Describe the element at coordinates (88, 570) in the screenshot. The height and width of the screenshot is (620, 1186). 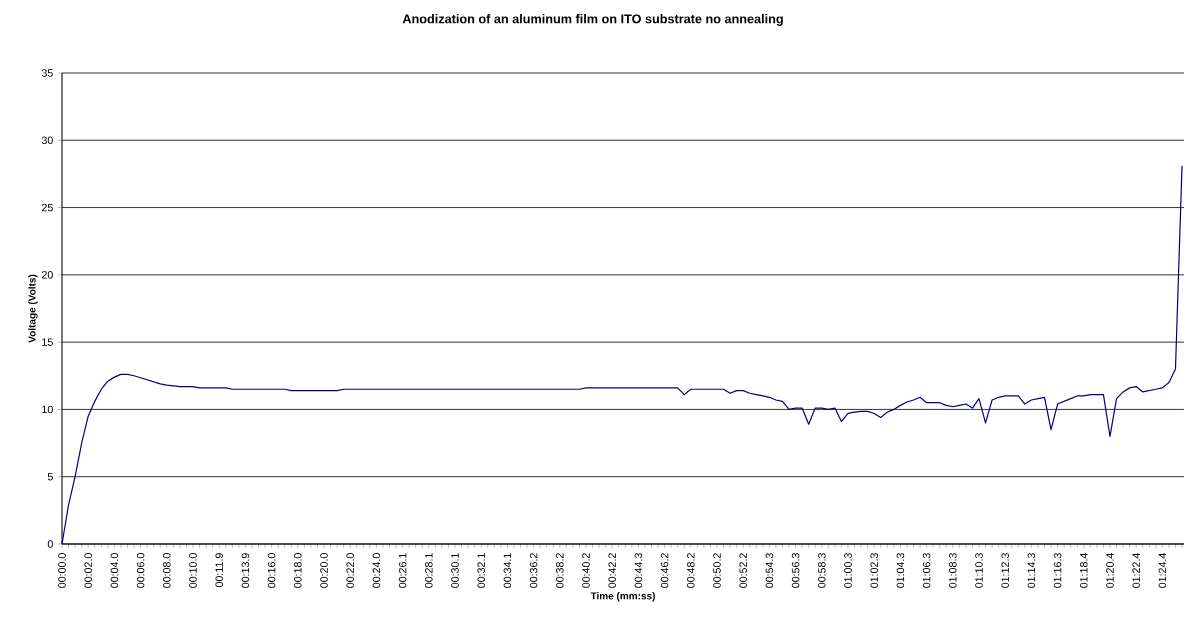
I see `x-tick-label: 00:02.0` at that location.